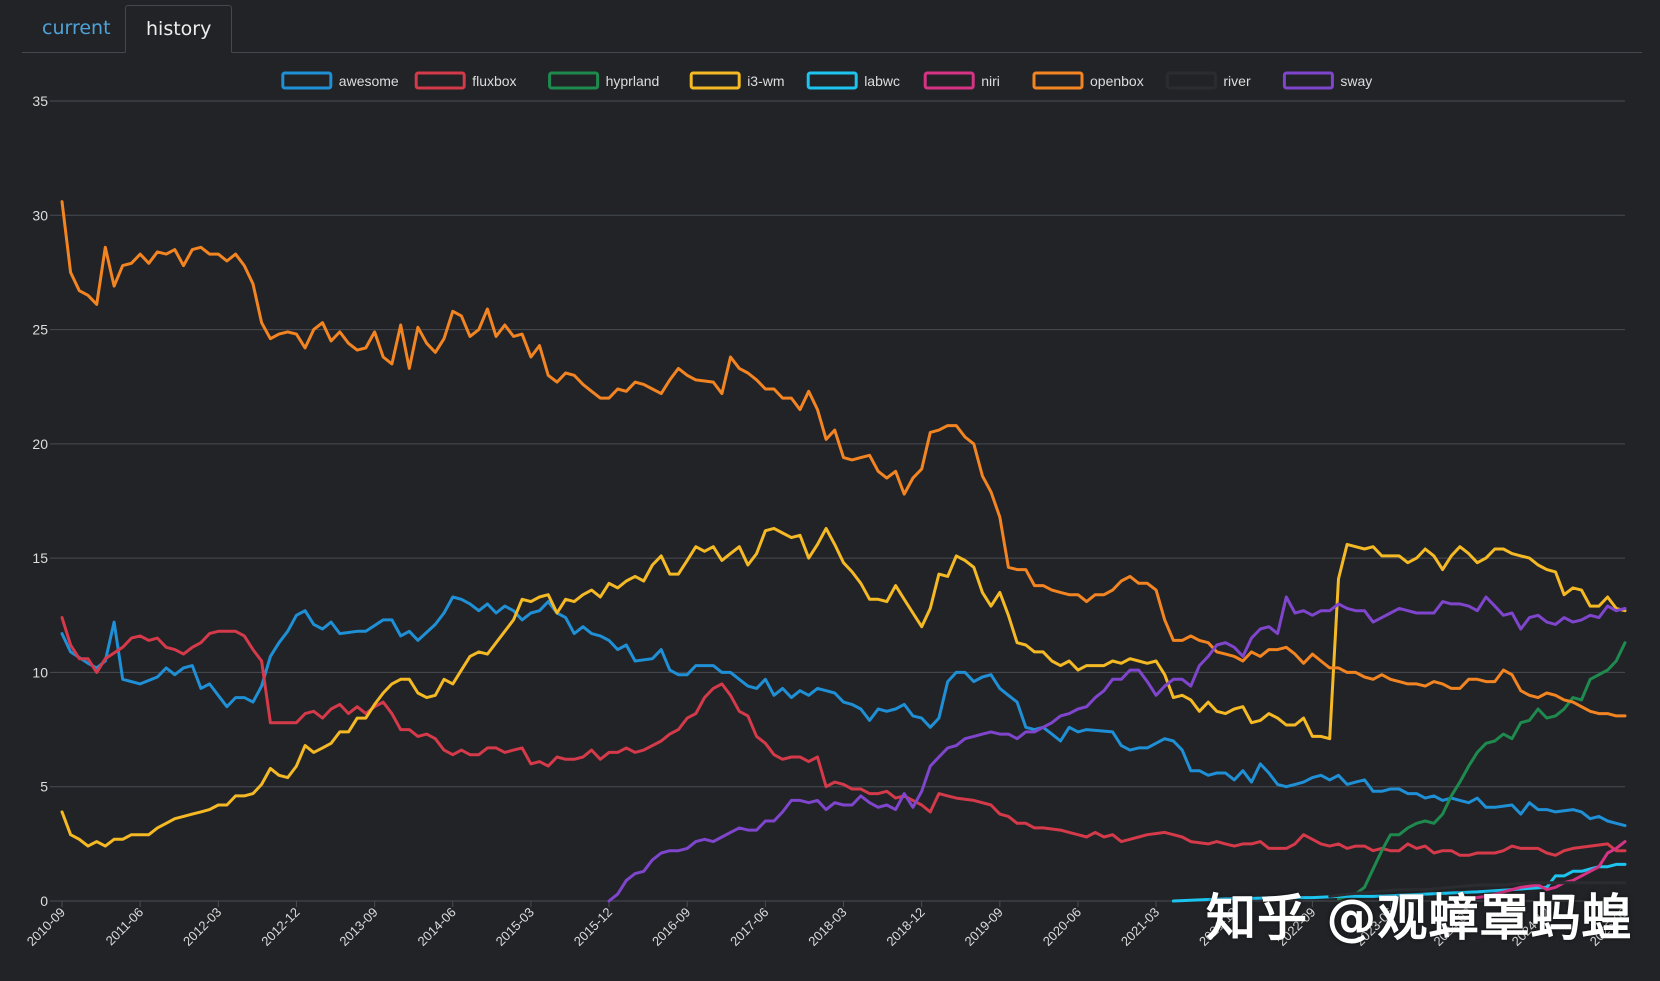 This screenshot has height=981, width=1660. What do you see at coordinates (1058, 80) in the screenshot?
I see `legend-swatch-openbox` at bounding box center [1058, 80].